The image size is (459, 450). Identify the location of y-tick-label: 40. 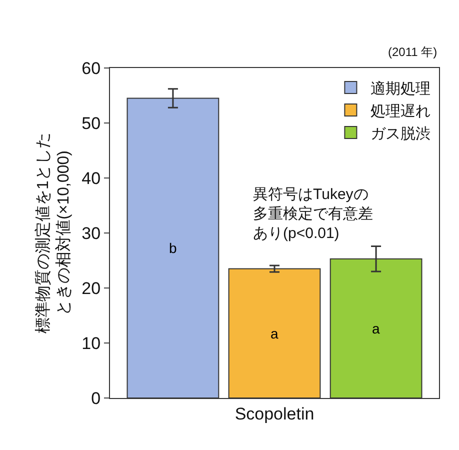
(91, 178).